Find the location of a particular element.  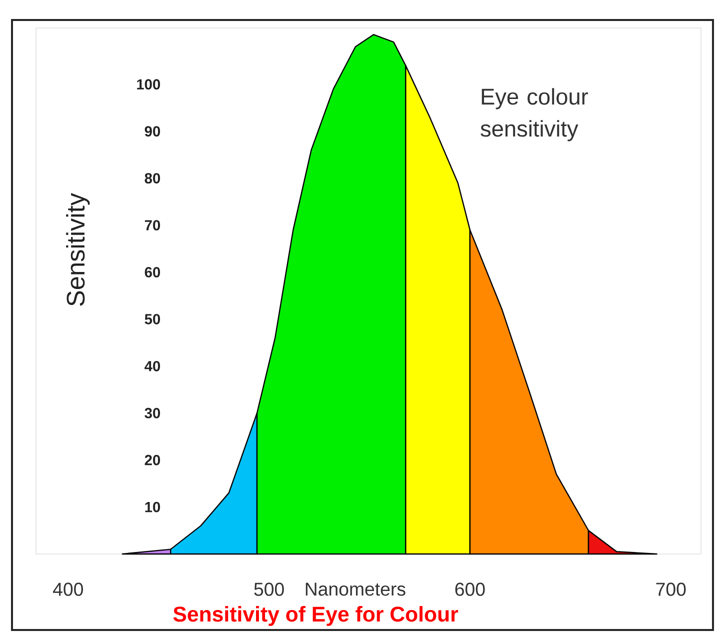

x-tick-label: 700 is located at coordinates (671, 589).